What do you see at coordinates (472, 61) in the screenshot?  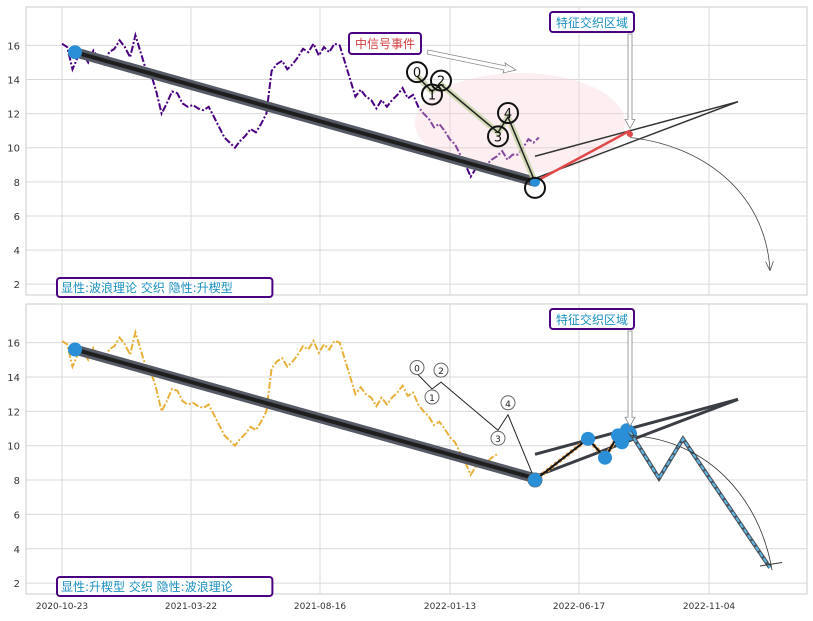 I see `event-arrow` at bounding box center [472, 61].